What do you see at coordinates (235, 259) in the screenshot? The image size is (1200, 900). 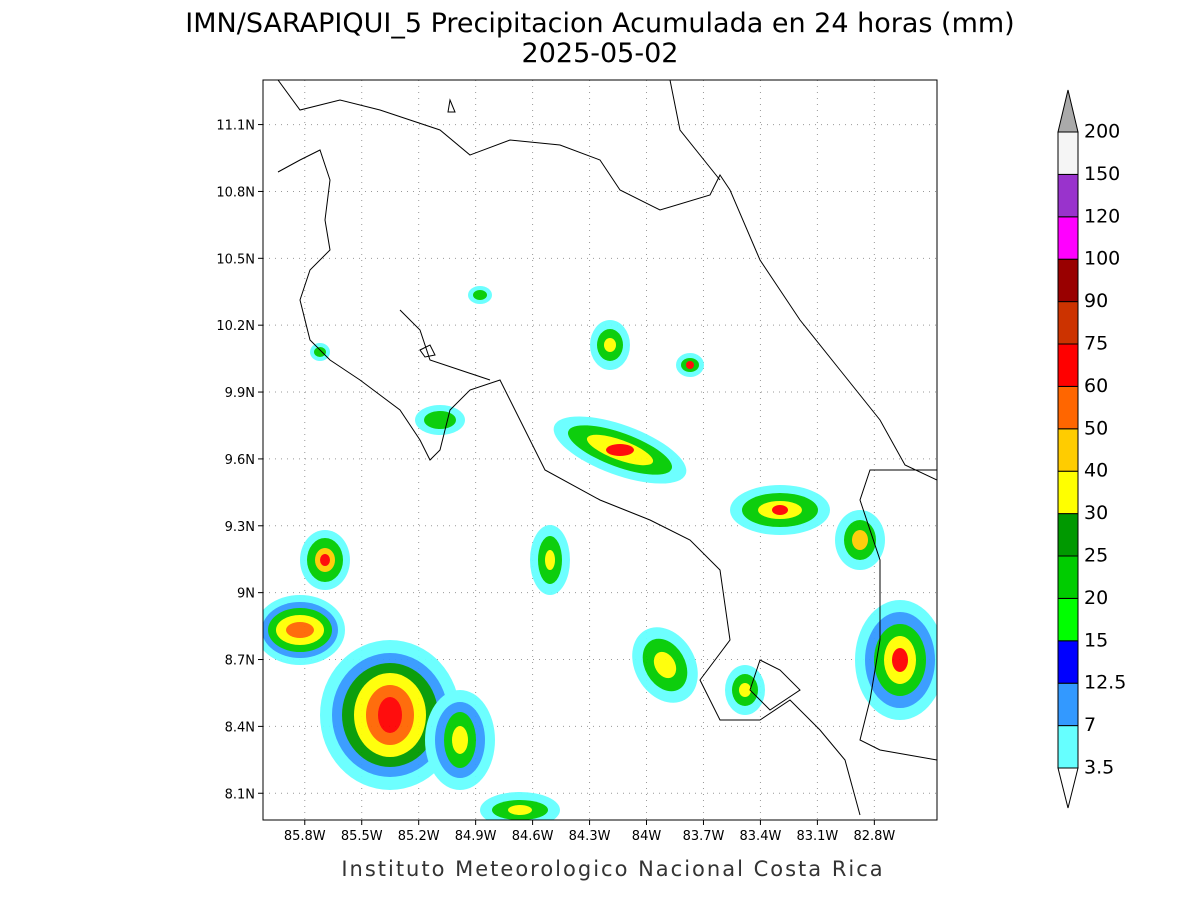 I see `y-tick-label: 10.5N` at bounding box center [235, 259].